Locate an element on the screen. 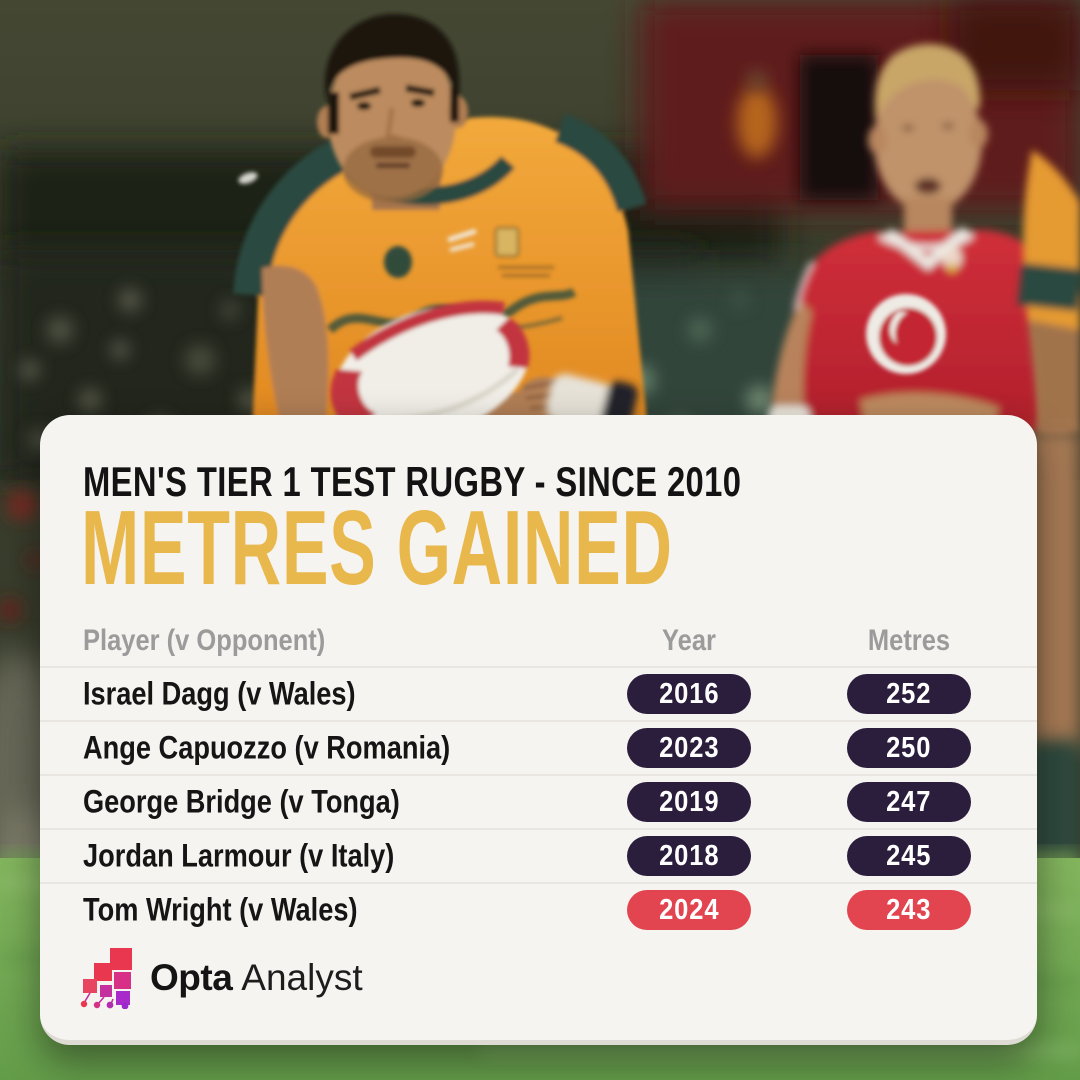 This screenshot has width=1080, height=1080. year-pill: 2019 is located at coordinates (689, 802).